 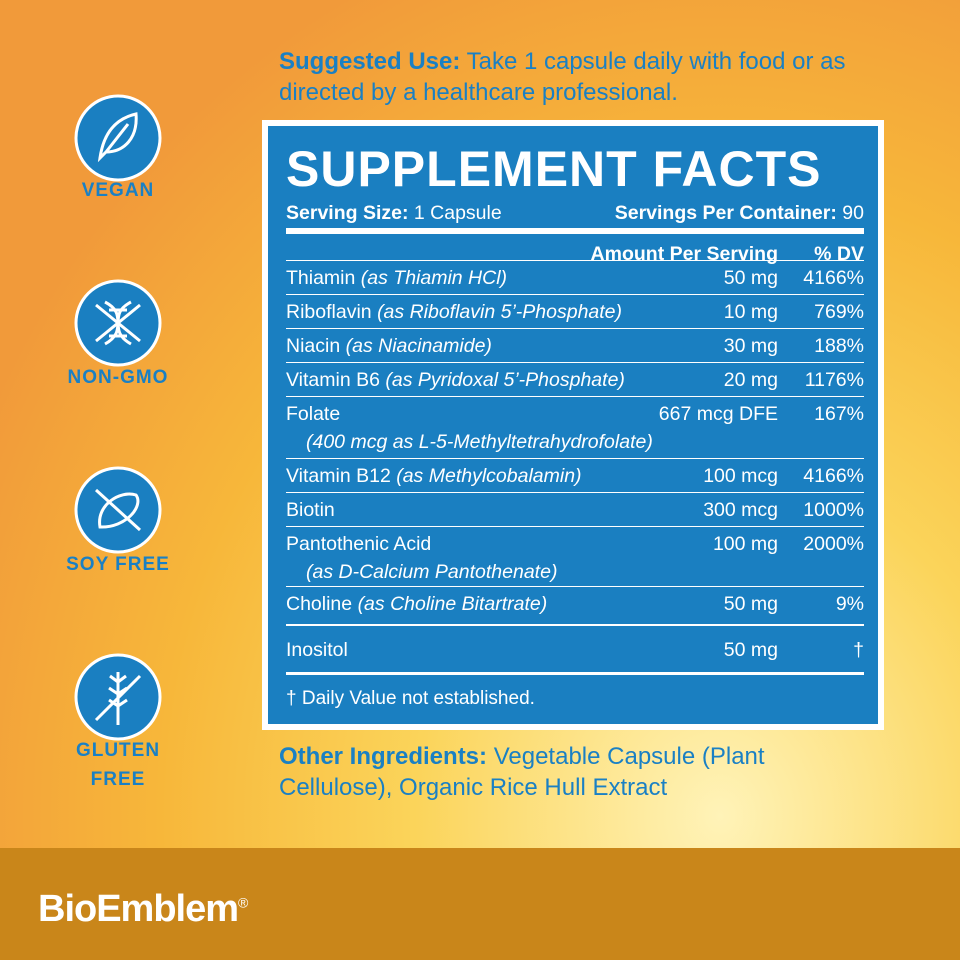 I want to click on name: Choline, so click(x=319, y=604).